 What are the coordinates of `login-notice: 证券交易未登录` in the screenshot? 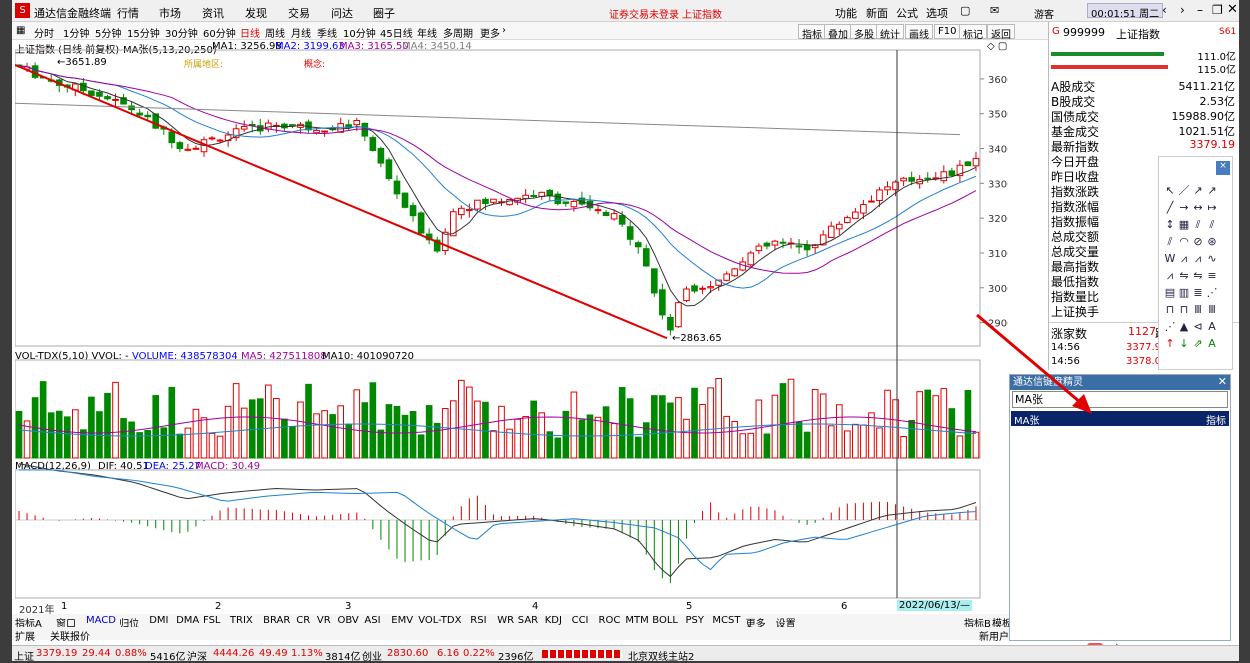 It's located at (644, 15).